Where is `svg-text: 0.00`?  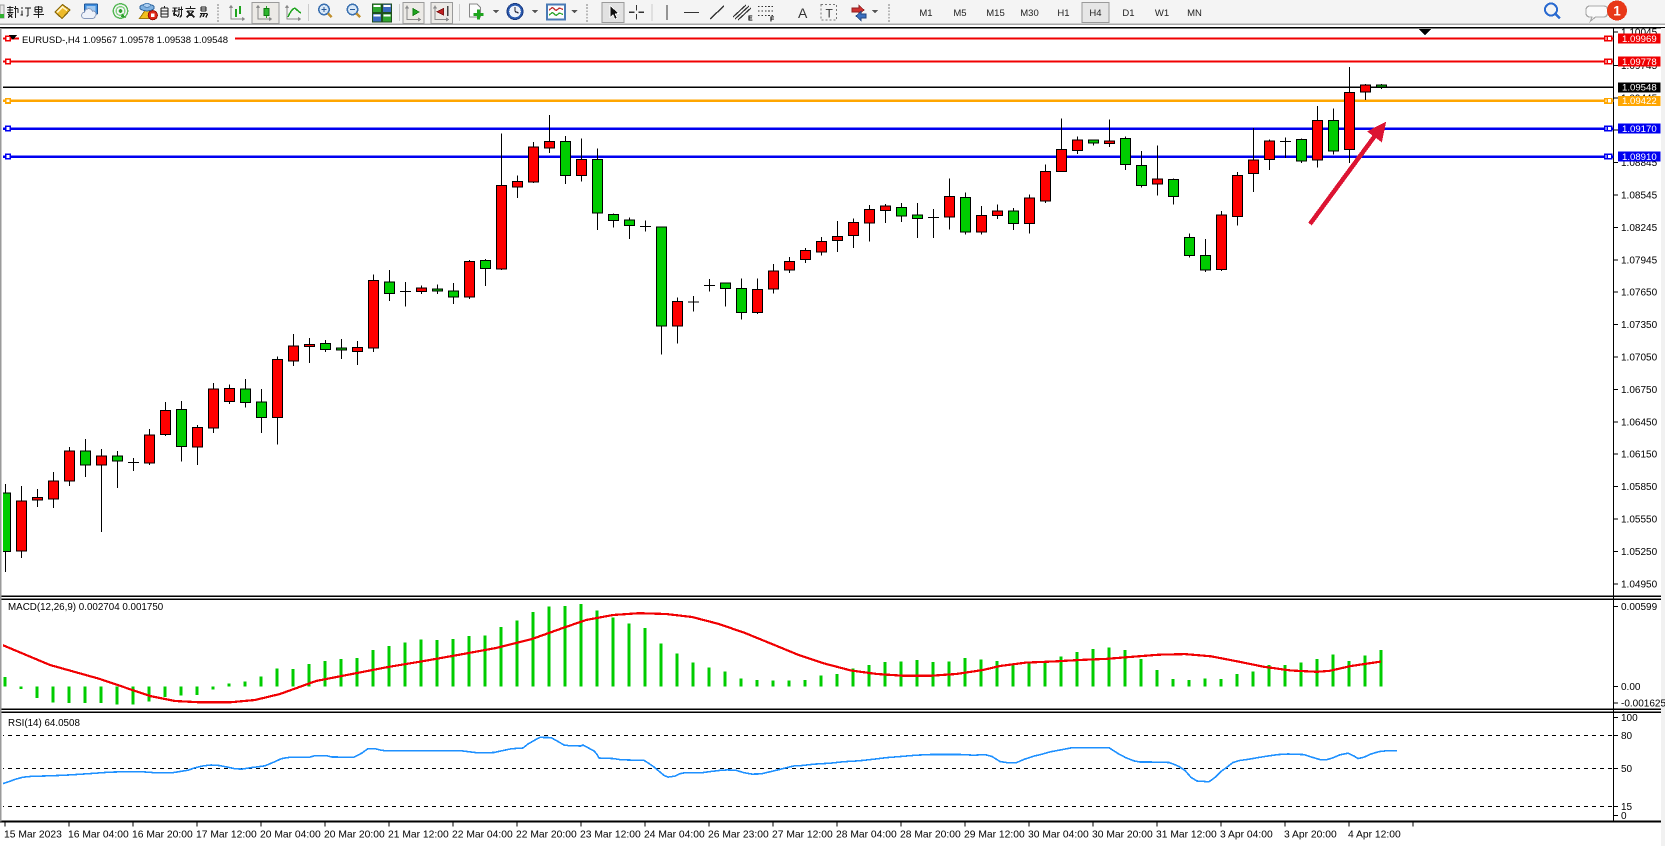 svg-text: 0.00 is located at coordinates (1631, 687).